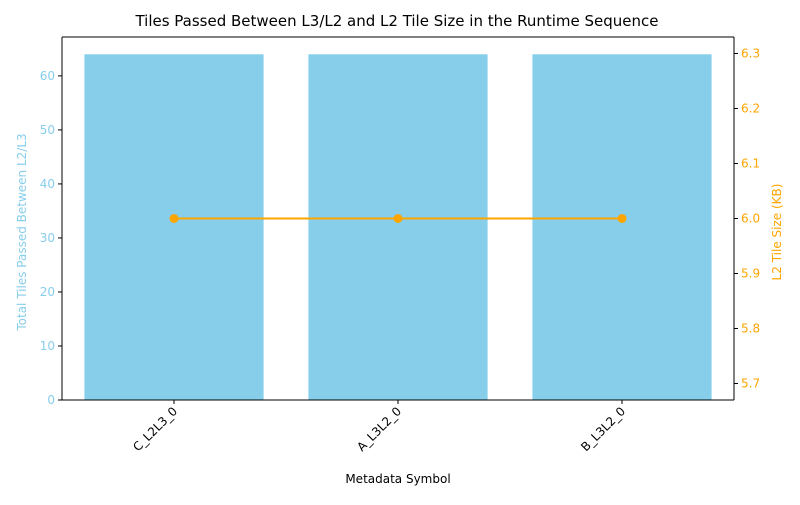 The width and height of the screenshot is (800, 505). I want to click on y-right-tick-label: 6.1, so click(750, 164).